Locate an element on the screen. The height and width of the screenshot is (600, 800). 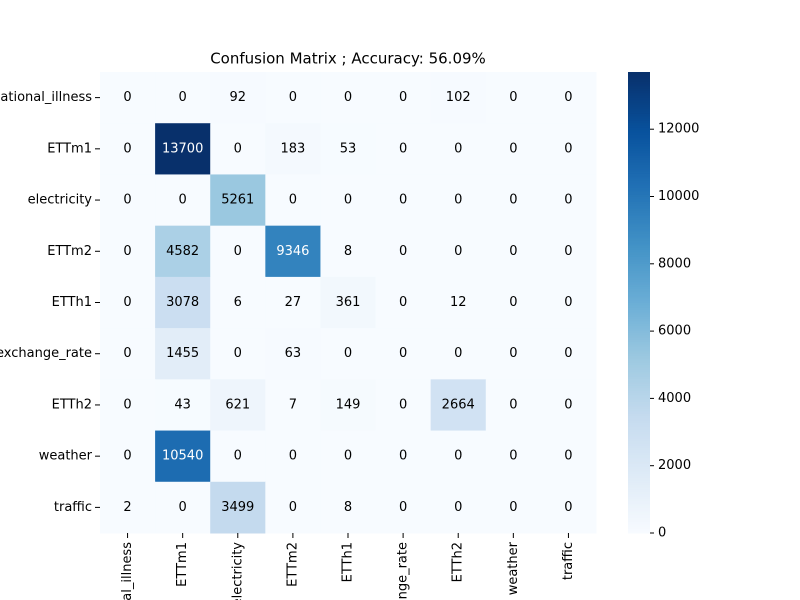
y-tick-label: exchange_rate is located at coordinates (46, 353).